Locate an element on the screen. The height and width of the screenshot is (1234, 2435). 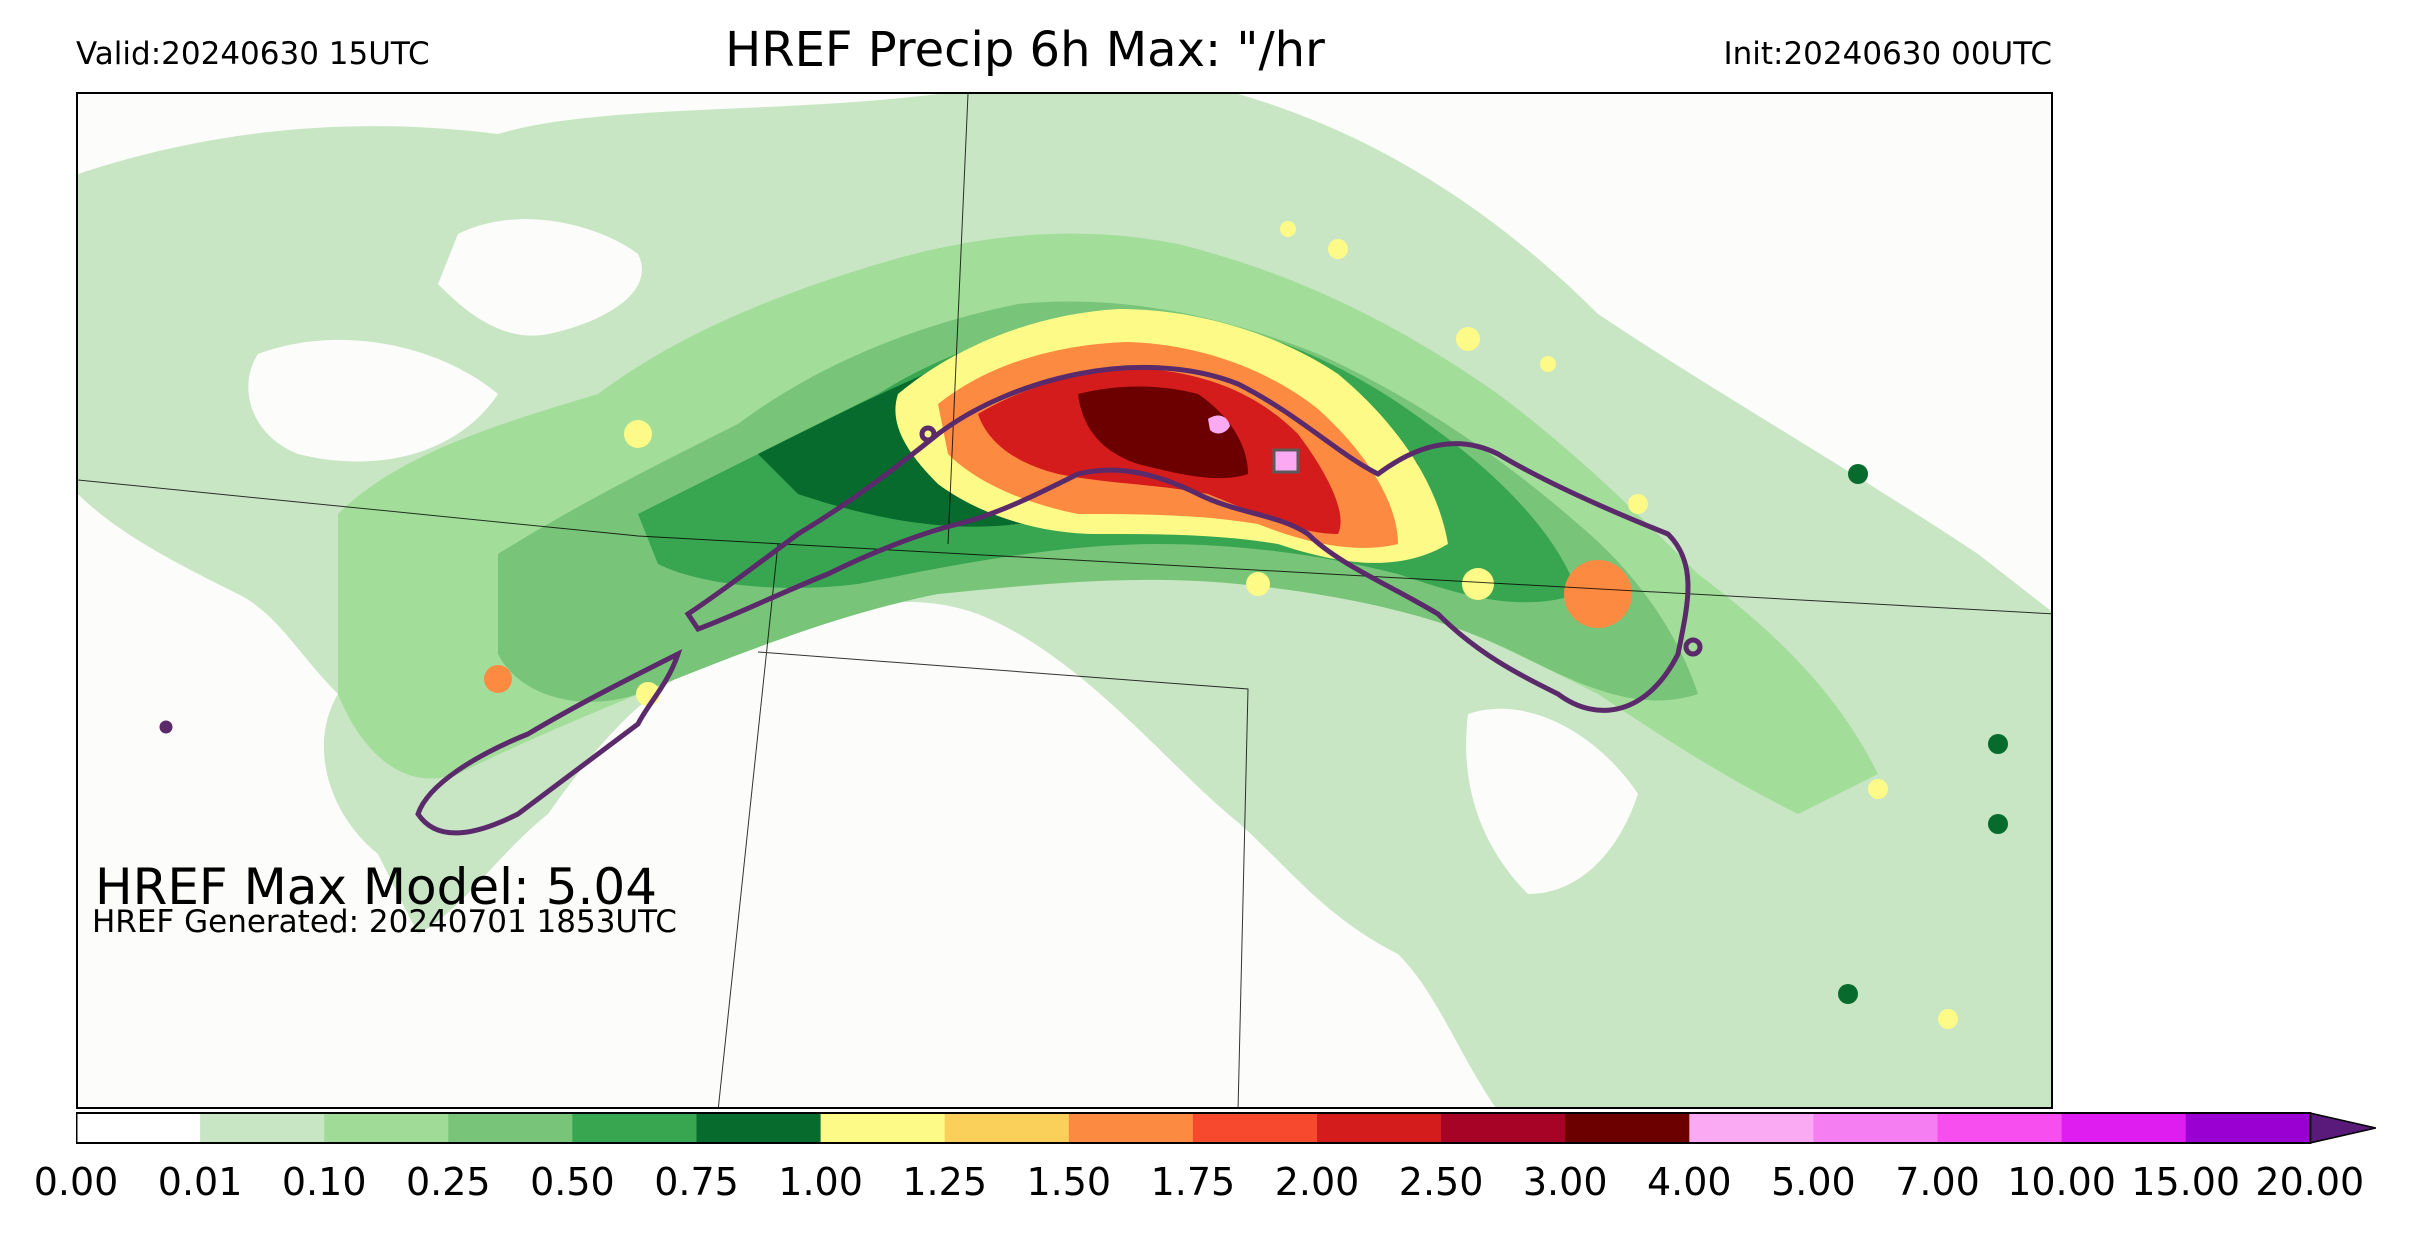
init-time-label: Init:20240630 00UTC is located at coordinates (1887, 54).